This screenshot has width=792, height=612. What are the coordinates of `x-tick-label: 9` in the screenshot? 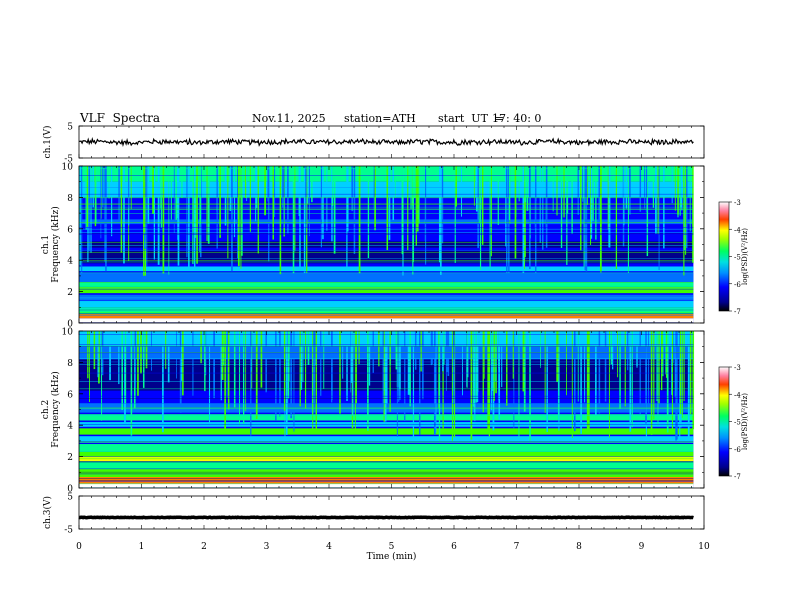 It's located at (642, 547).